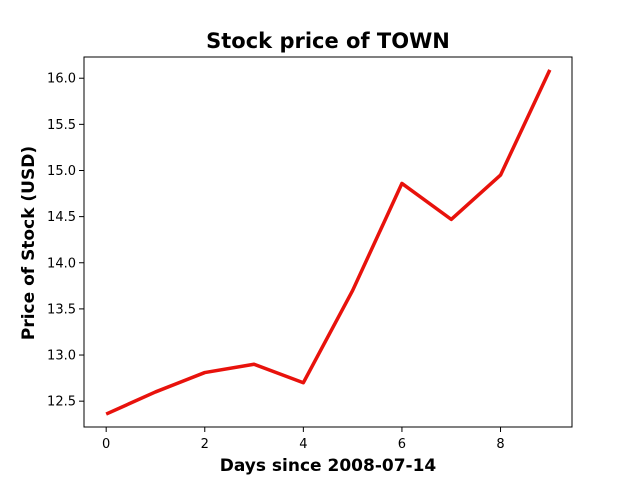 The height and width of the screenshot is (480, 640). I want to click on y-tick-label: 13.0, so click(61, 356).